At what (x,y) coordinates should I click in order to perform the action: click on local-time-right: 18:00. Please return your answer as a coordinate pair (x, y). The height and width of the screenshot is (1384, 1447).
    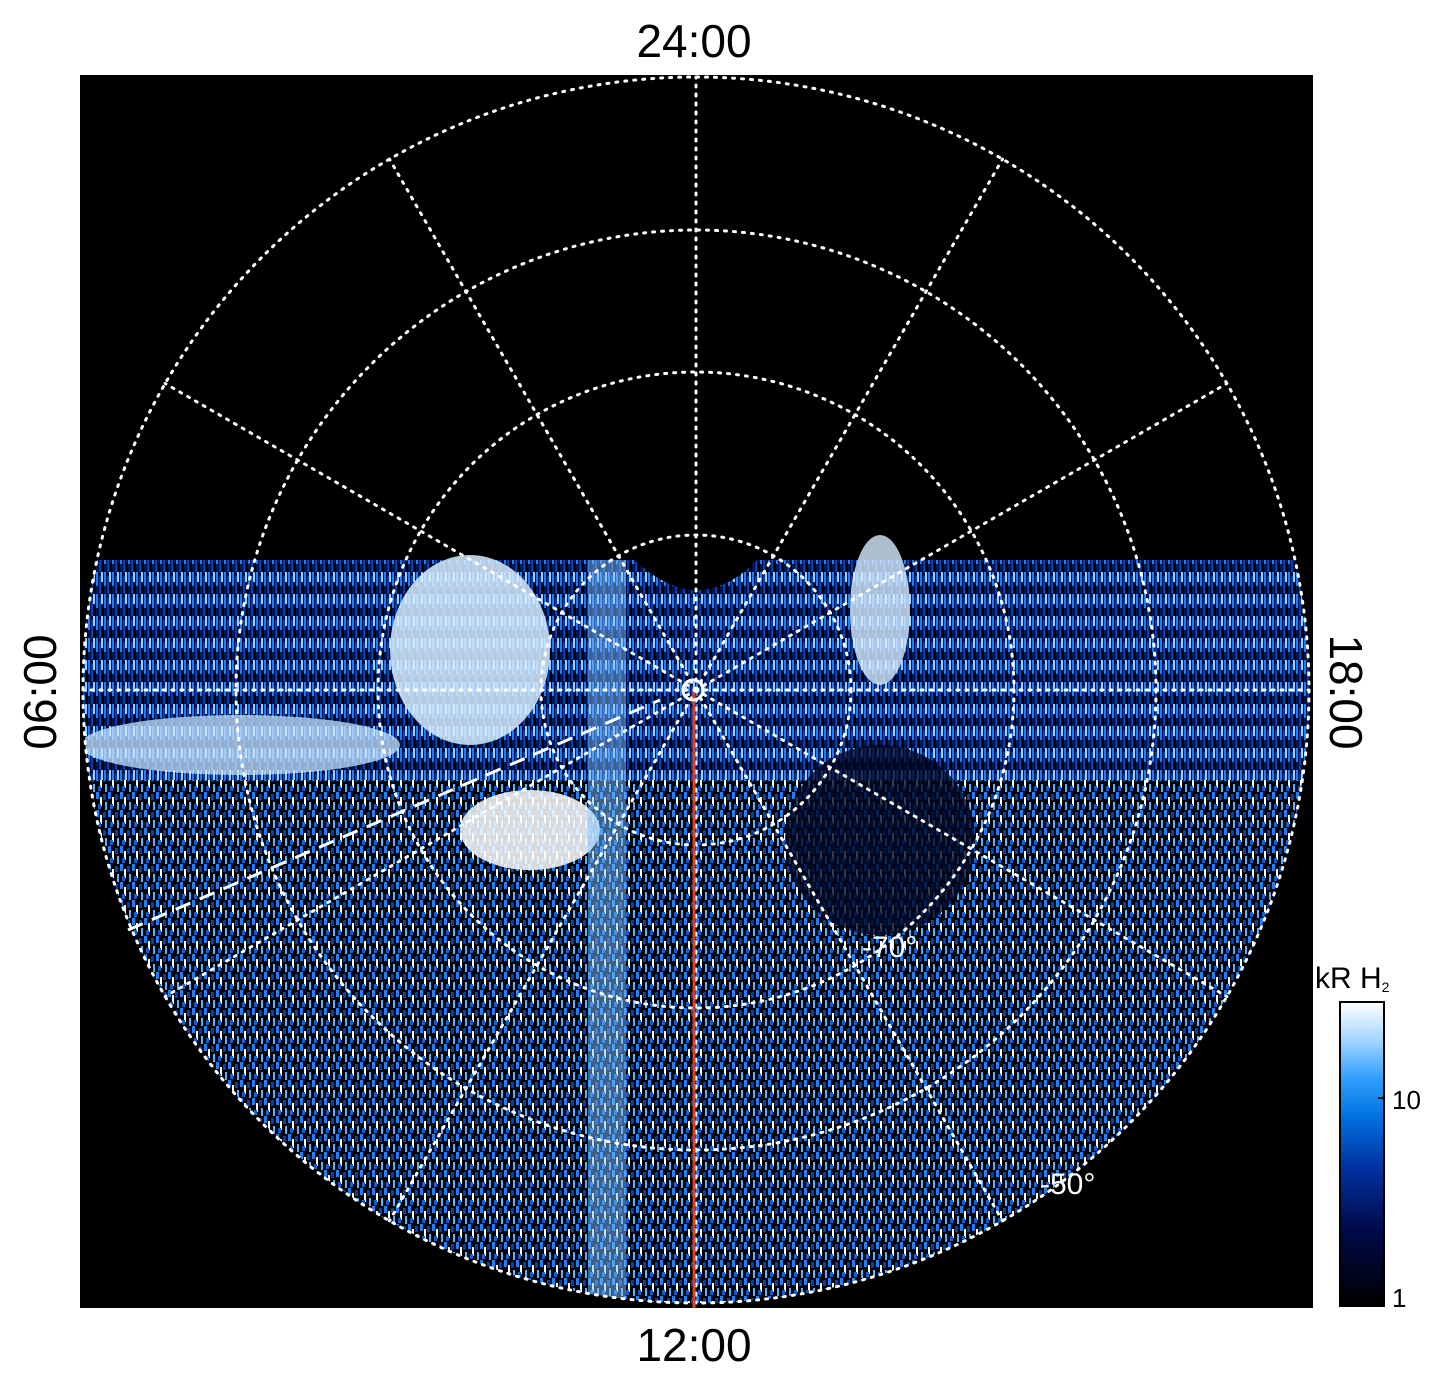
    Looking at the image, I should click on (1346, 691).